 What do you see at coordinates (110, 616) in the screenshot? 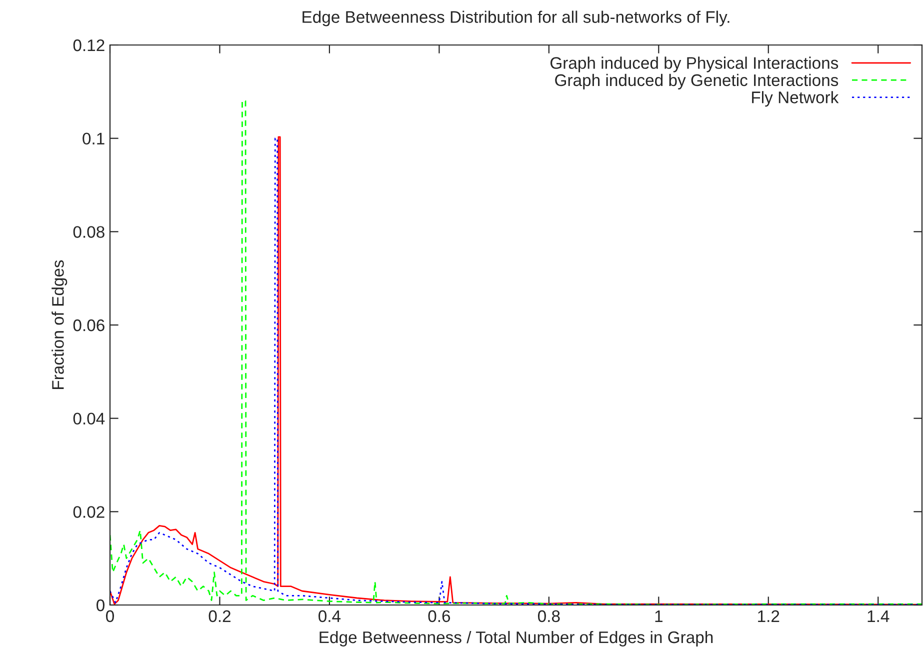
I see `x-tick-label: 0` at bounding box center [110, 616].